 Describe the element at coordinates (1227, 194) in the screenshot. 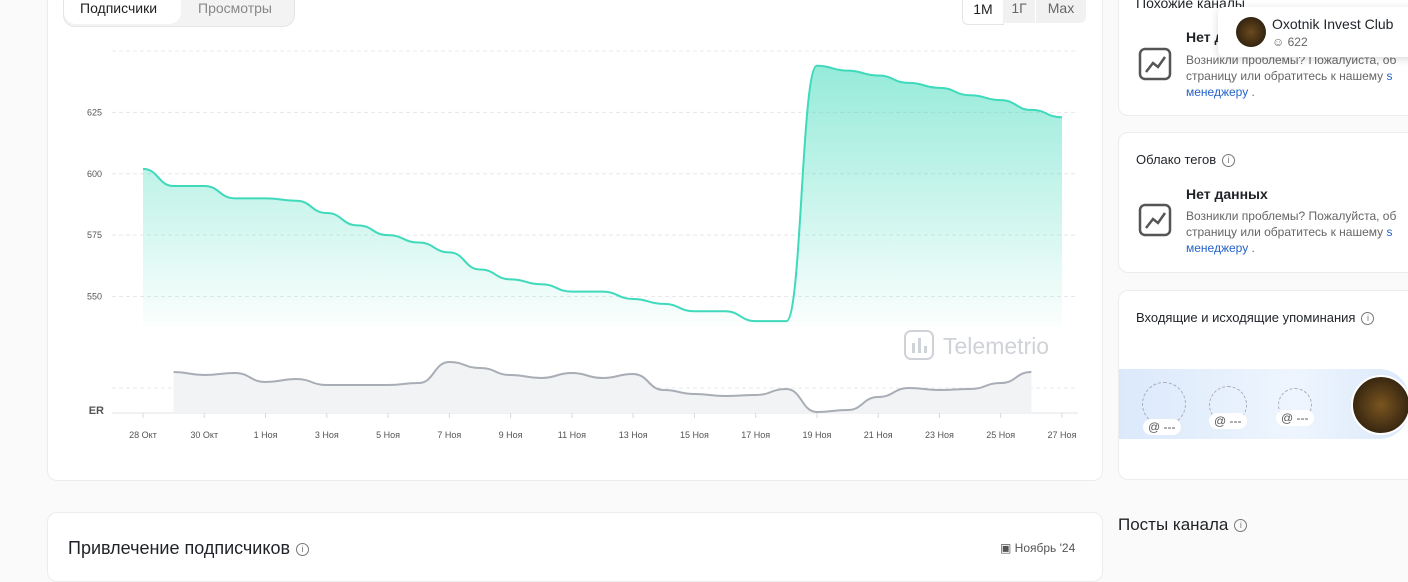

I see `empty-title: Нет данных` at that location.